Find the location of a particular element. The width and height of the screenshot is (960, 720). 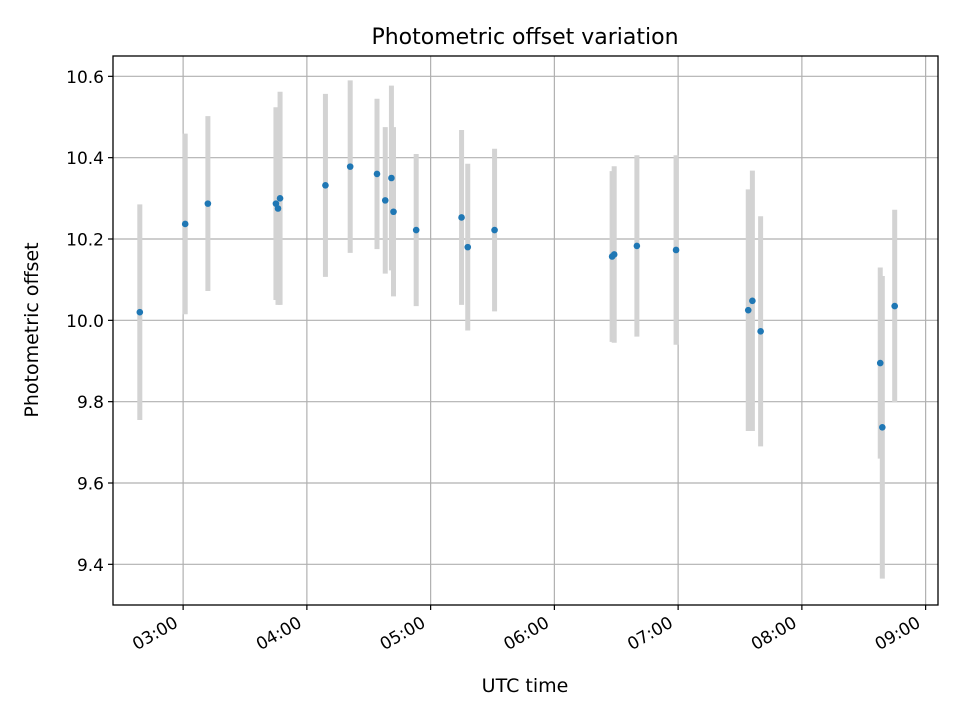

y-axis-ticks: 9.4 9.6 9.8 10.0 10.2 10.4 10.6 is located at coordinates (89, 322).